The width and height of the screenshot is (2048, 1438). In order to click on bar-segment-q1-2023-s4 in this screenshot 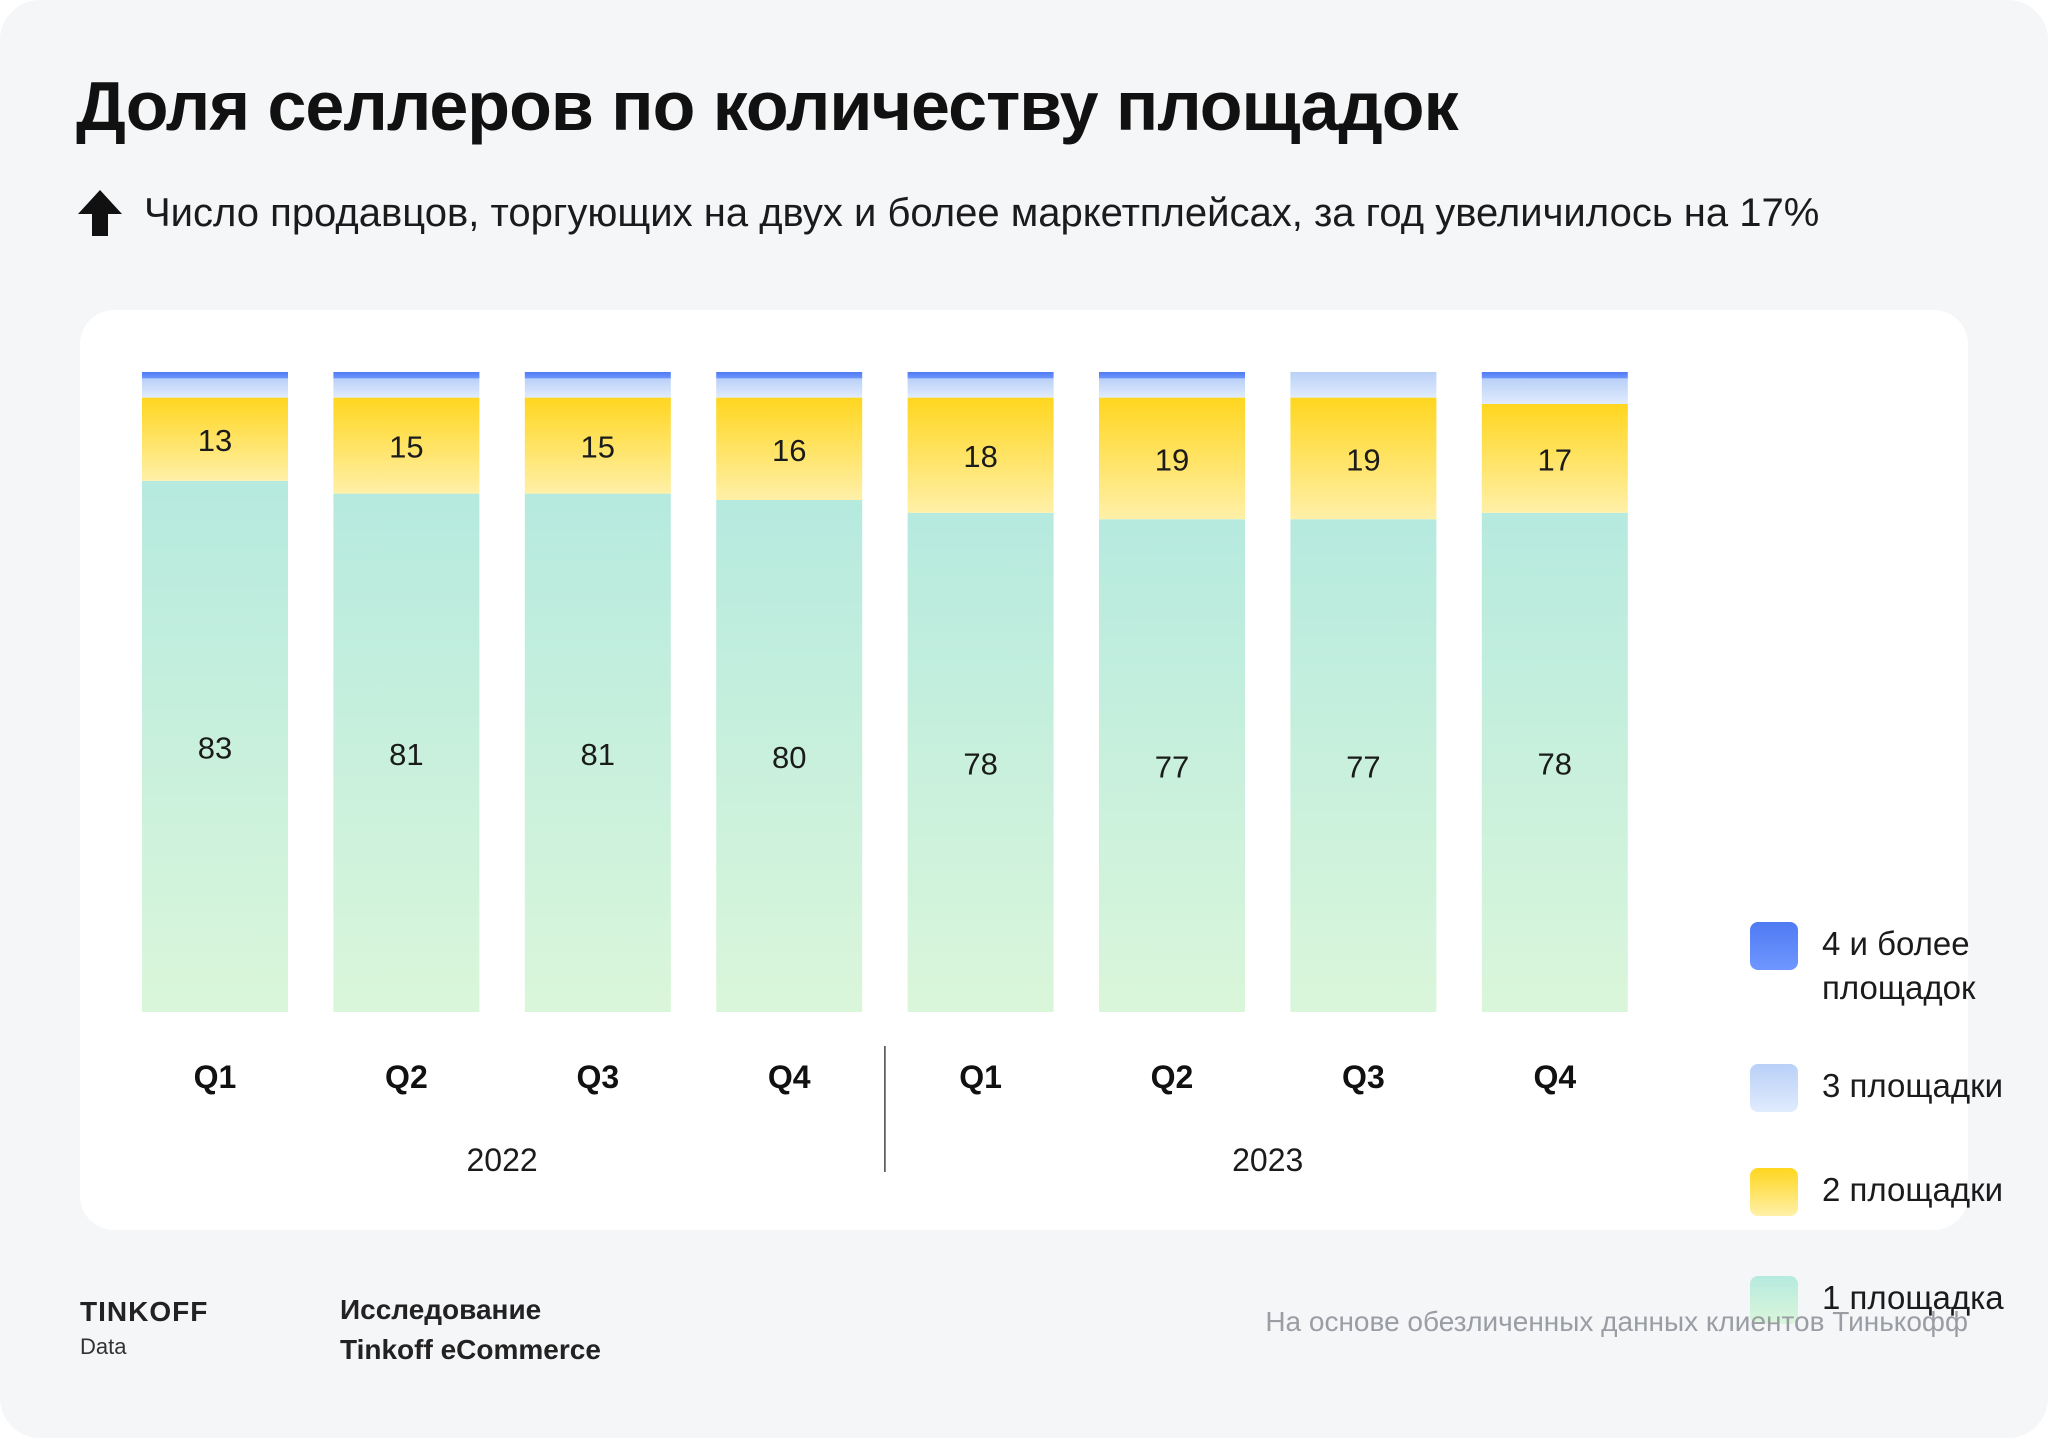, I will do `click(980, 375)`.